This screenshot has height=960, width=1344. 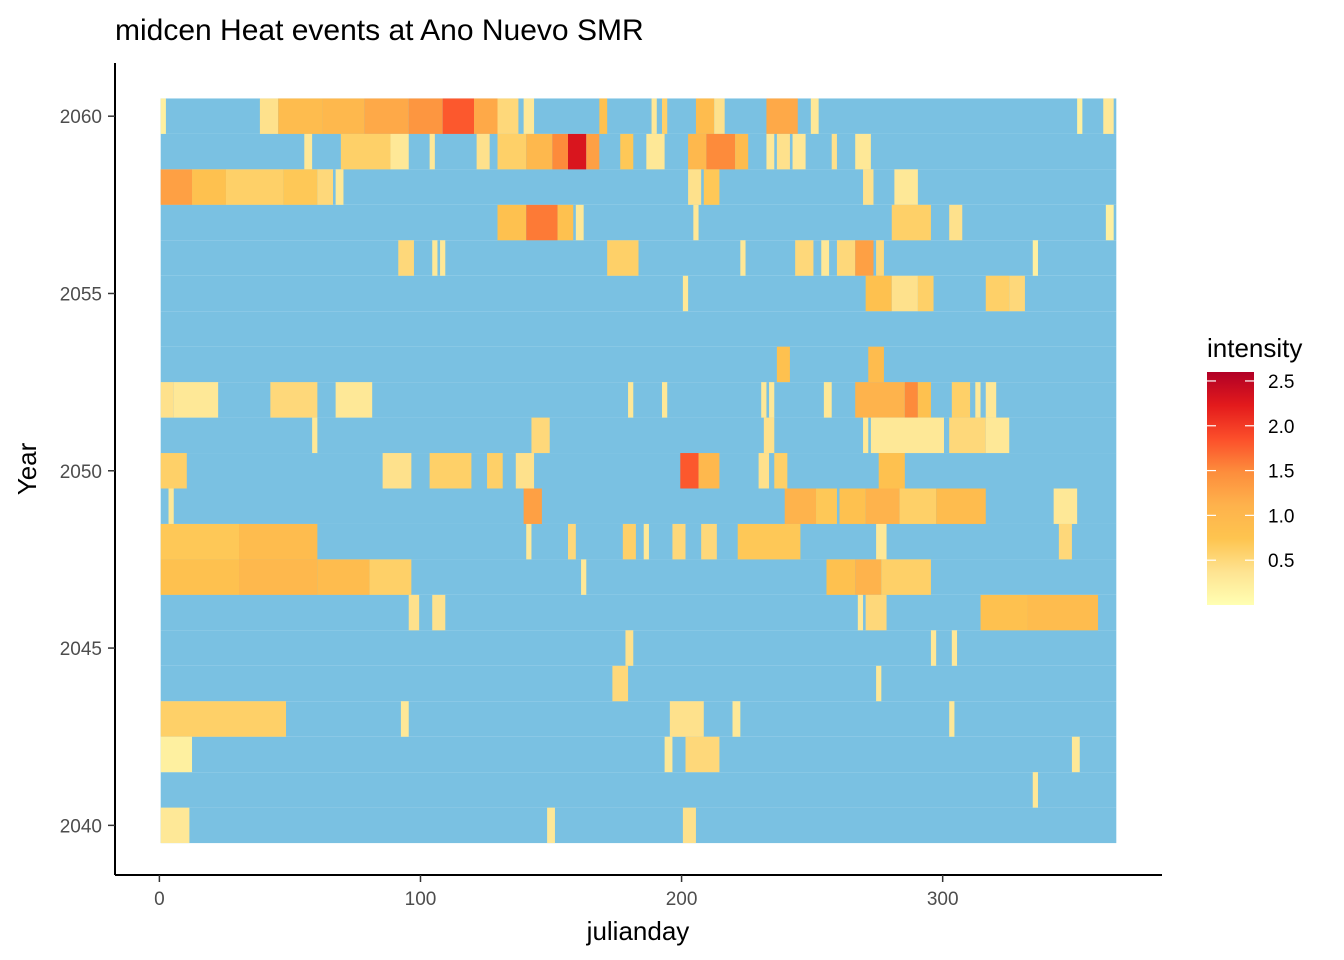 I want to click on x-tick-label: 300, so click(x=943, y=899).